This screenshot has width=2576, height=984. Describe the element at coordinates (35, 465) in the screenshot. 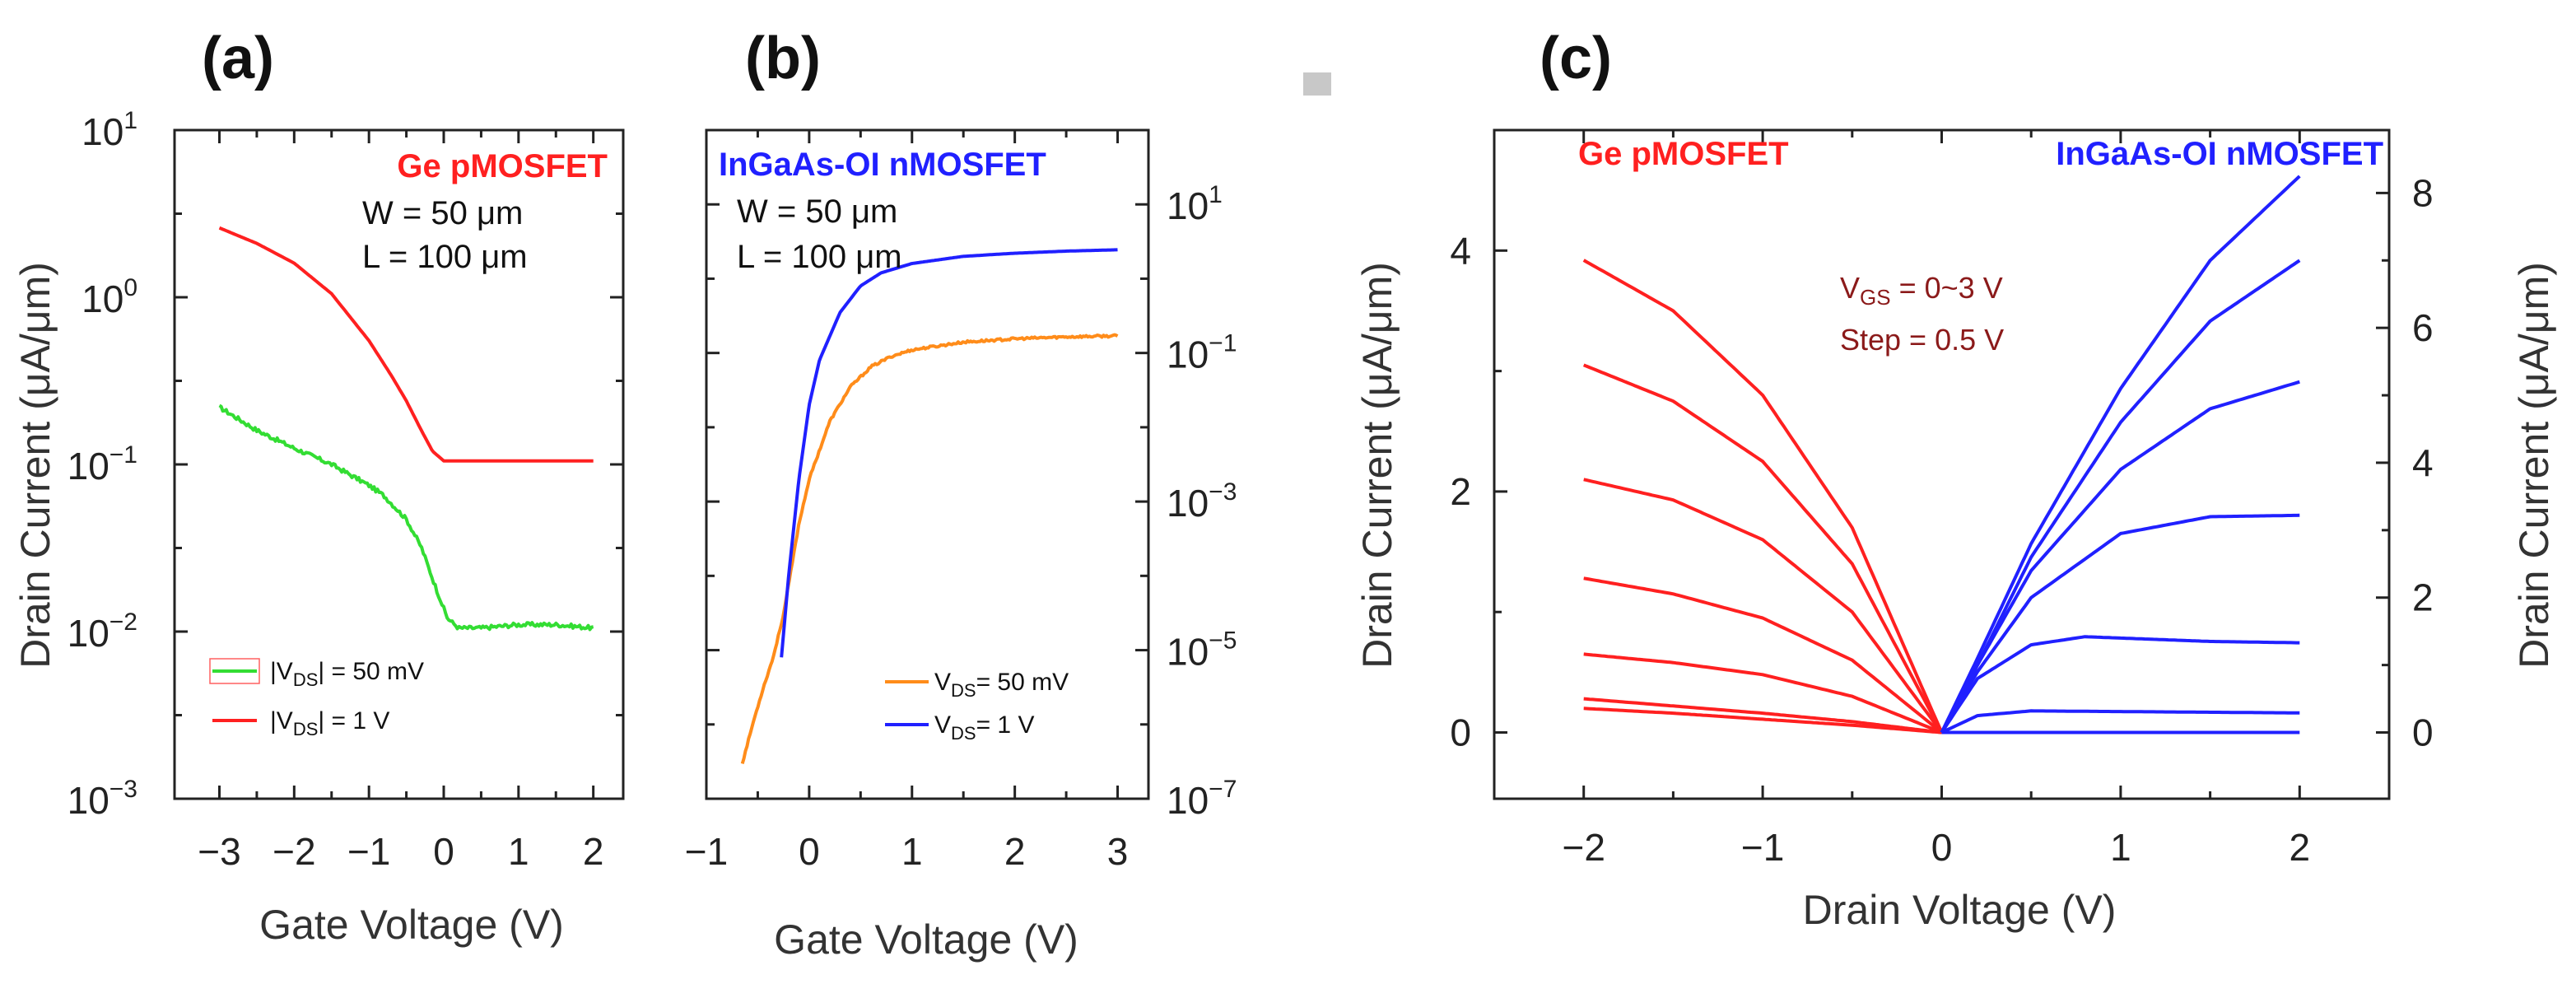

I see `panel-a-ylabel: Drain Current (μA/μm)` at that location.